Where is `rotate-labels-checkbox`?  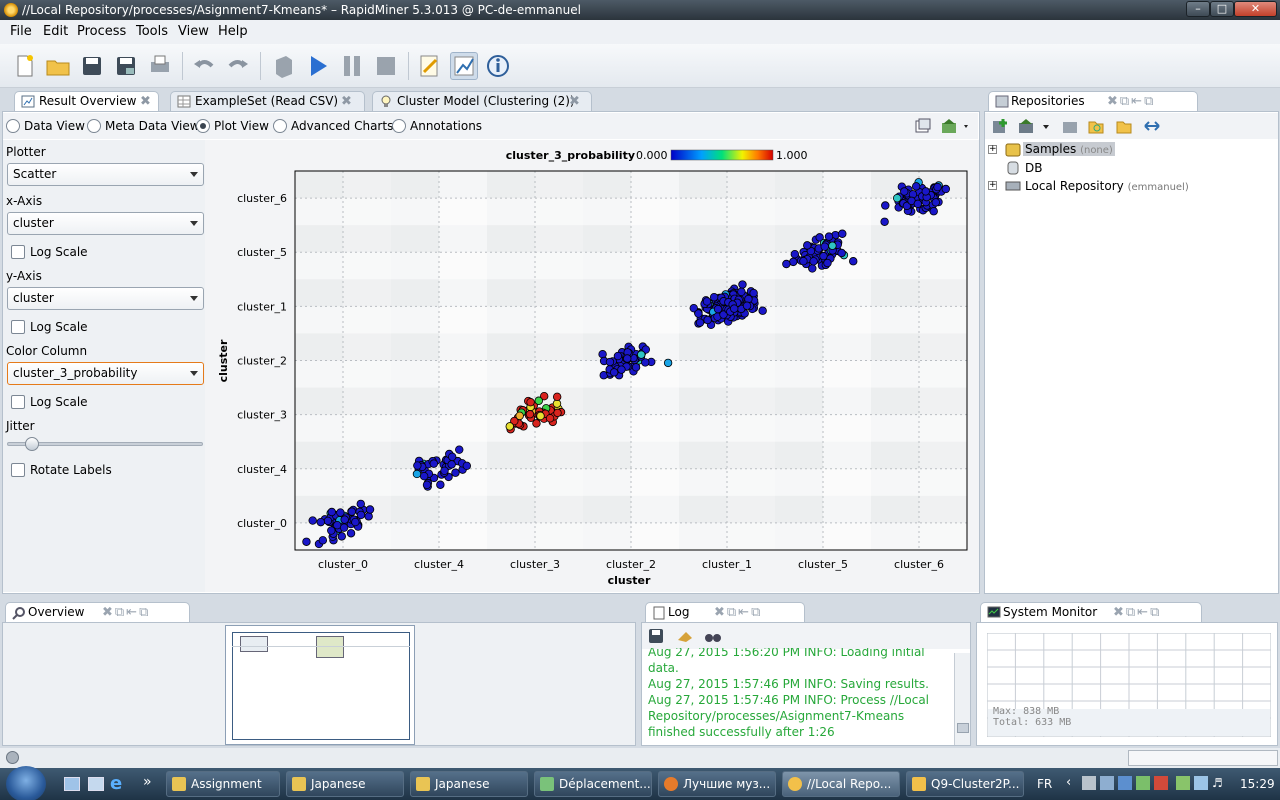 rotate-labels-checkbox is located at coordinates (18, 470).